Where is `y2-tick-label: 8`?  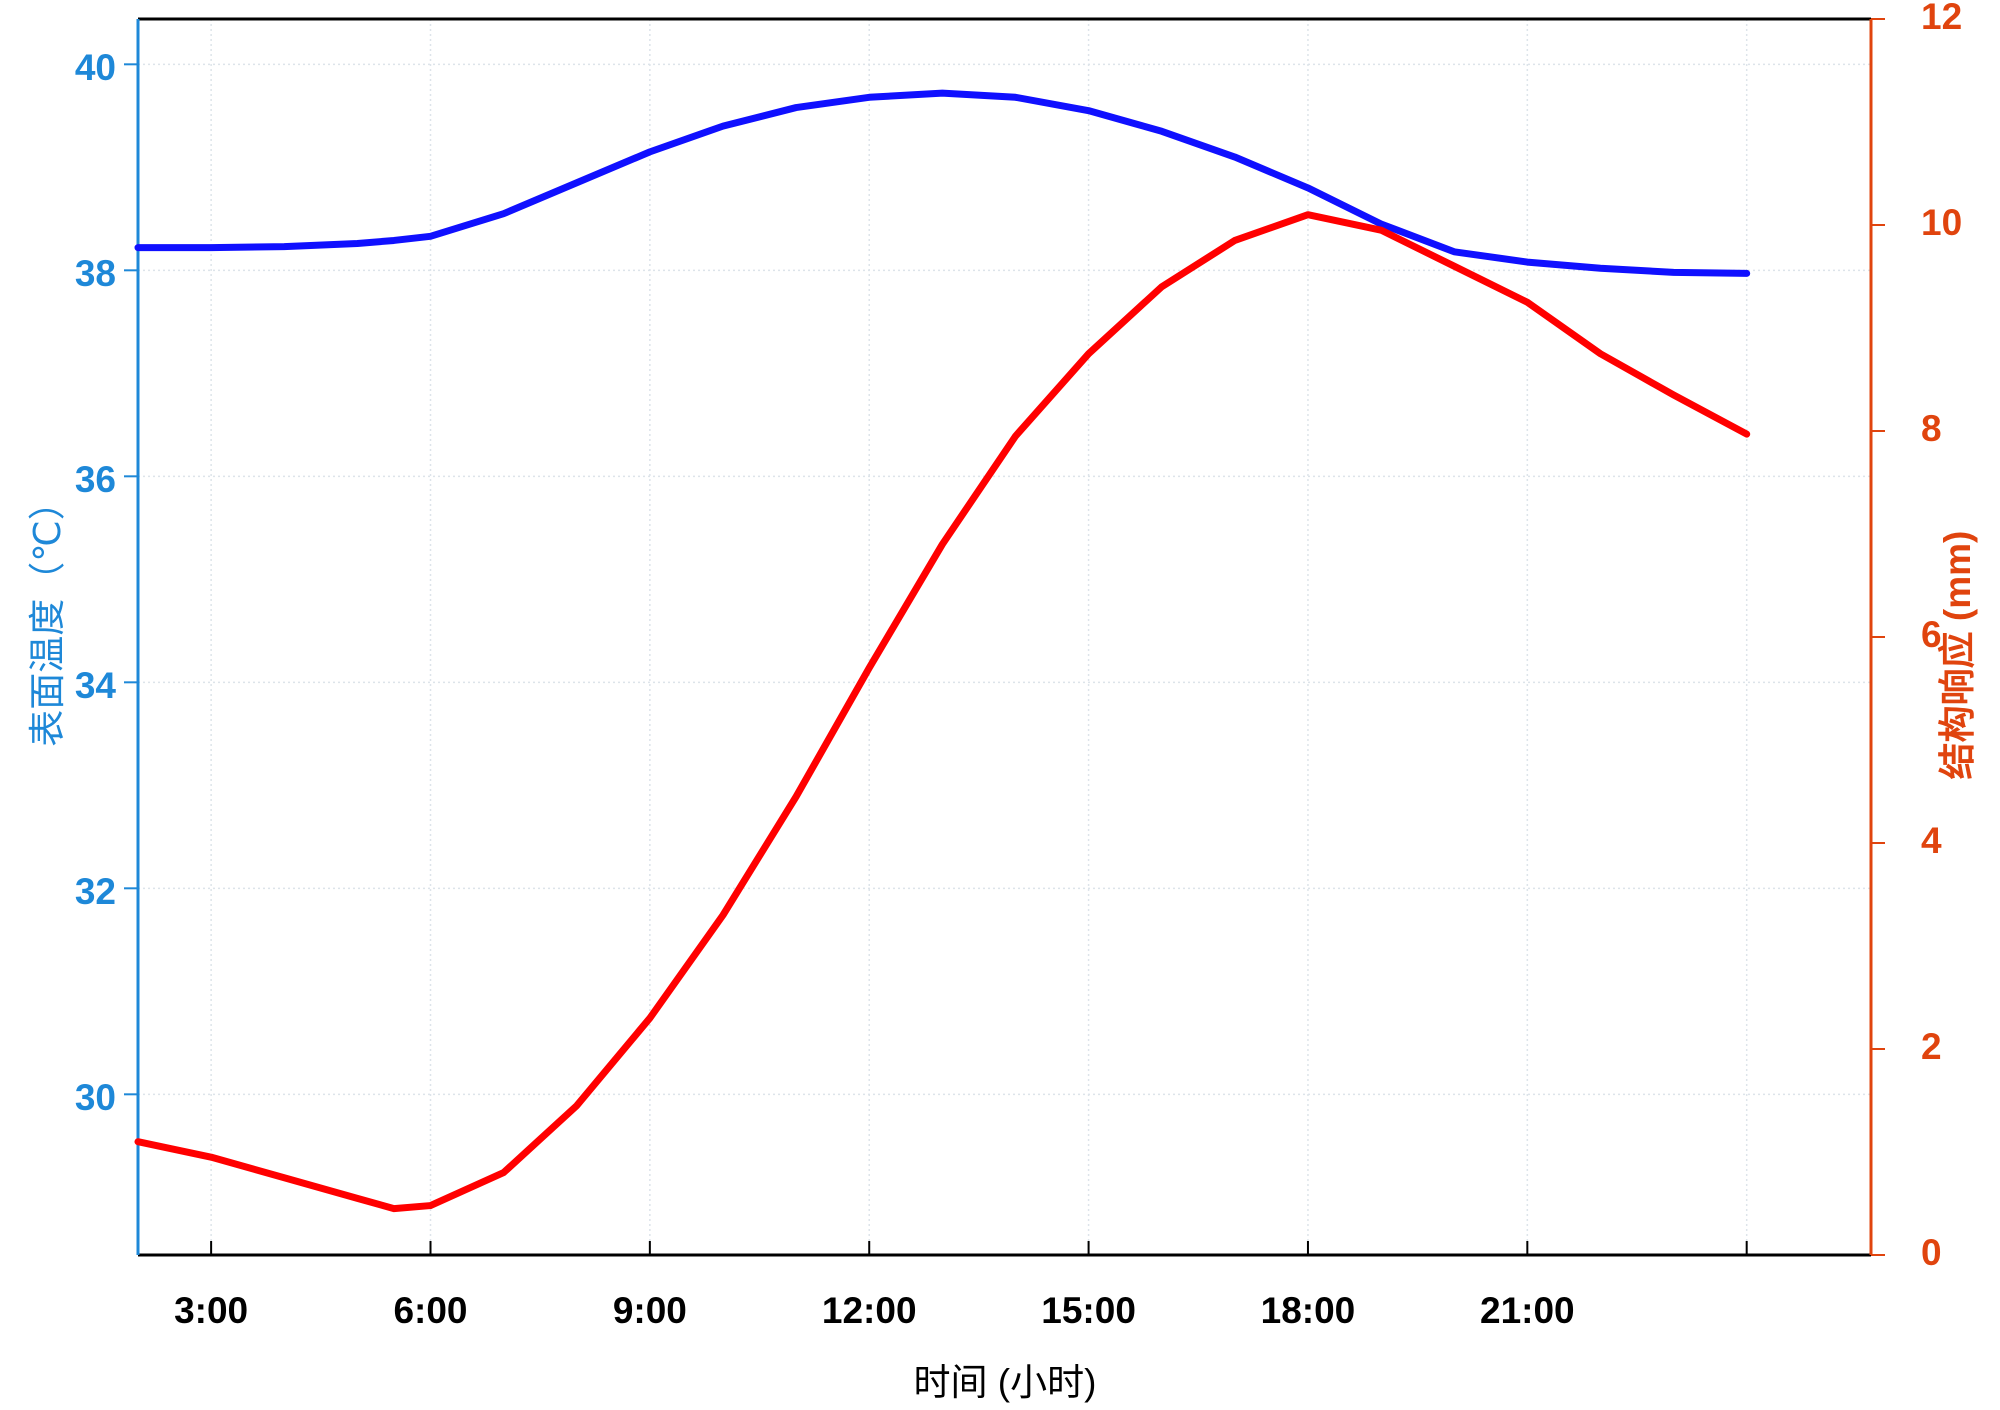 y2-tick-label: 8 is located at coordinates (1931, 428).